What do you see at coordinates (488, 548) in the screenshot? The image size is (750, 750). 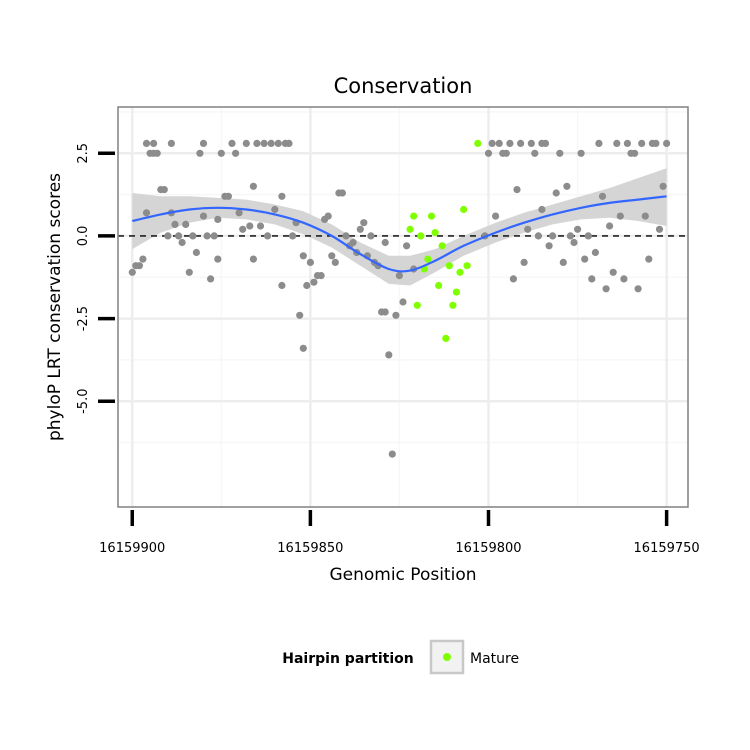 I see `x-tick-label: 16159800` at bounding box center [488, 548].